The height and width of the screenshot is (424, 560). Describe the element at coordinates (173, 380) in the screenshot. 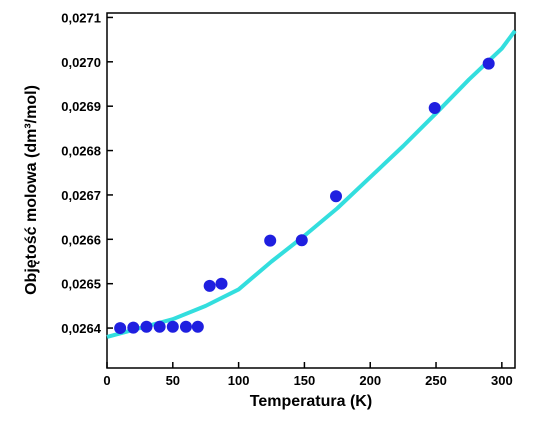

I see `x-tick-label: 50` at that location.